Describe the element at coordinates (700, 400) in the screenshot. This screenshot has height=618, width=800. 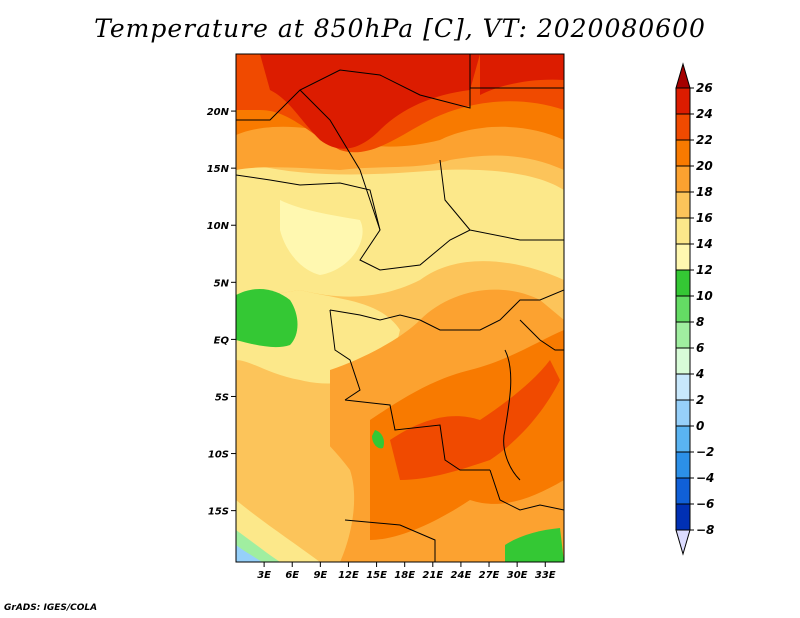
I see `colorbar-label: 2` at that location.